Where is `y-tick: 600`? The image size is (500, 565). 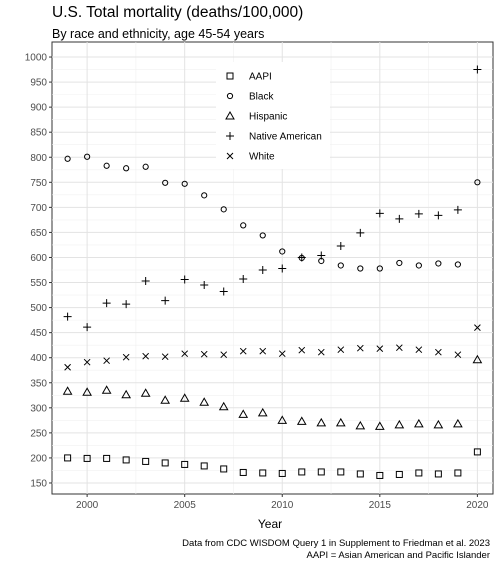
y-tick: 600 is located at coordinates (41, 258).